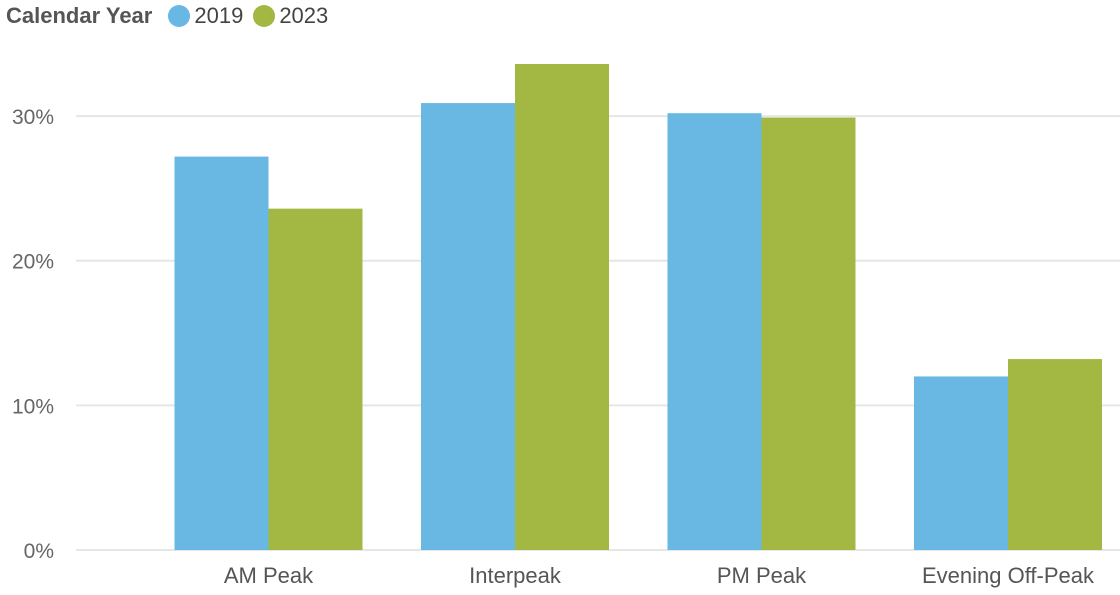 The width and height of the screenshot is (1120, 595). What do you see at coordinates (39, 551) in the screenshot?
I see `y-tick-label-0: 0%` at bounding box center [39, 551].